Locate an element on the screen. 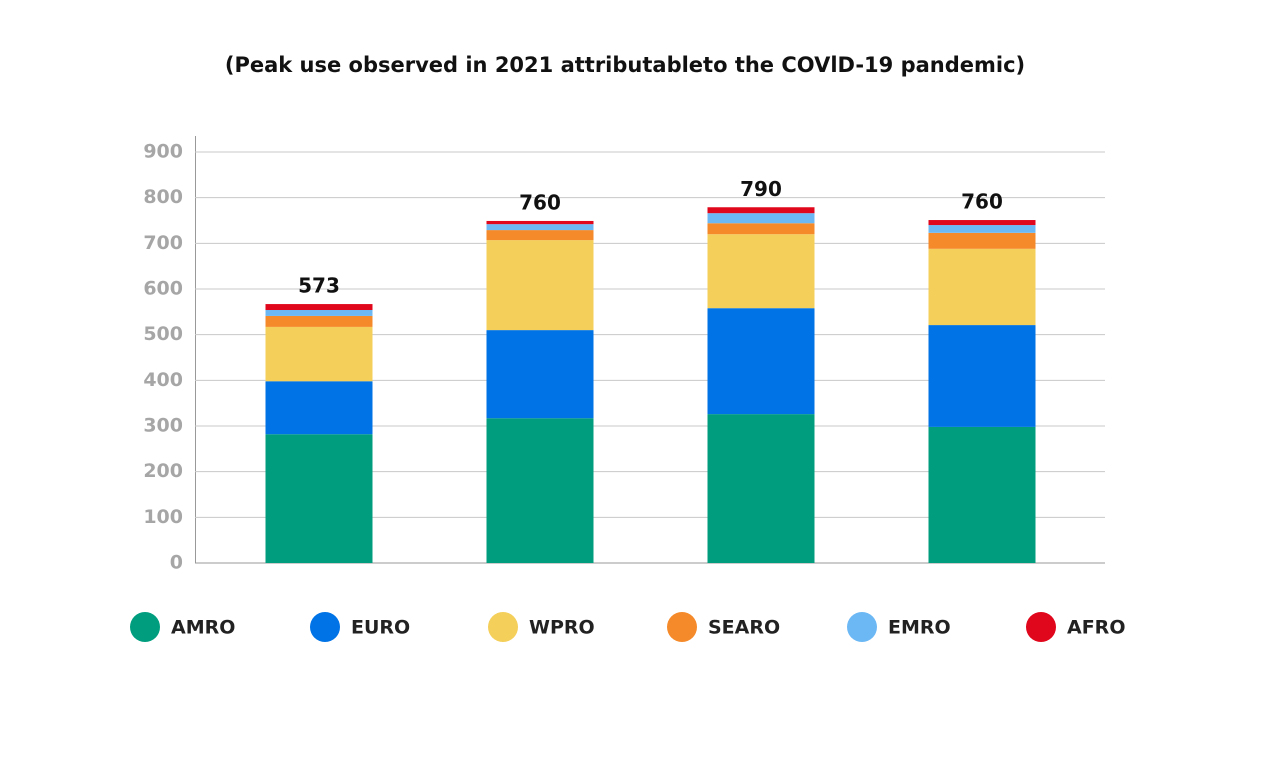 The image size is (1269, 761). y-tick-label: 0 is located at coordinates (176, 563).